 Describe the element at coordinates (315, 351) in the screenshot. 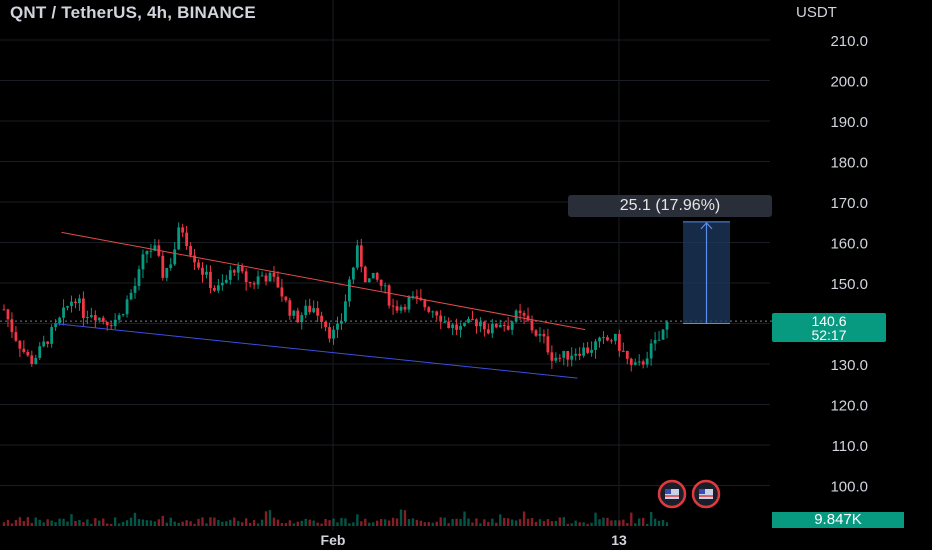

I see `trendline-lower` at that location.